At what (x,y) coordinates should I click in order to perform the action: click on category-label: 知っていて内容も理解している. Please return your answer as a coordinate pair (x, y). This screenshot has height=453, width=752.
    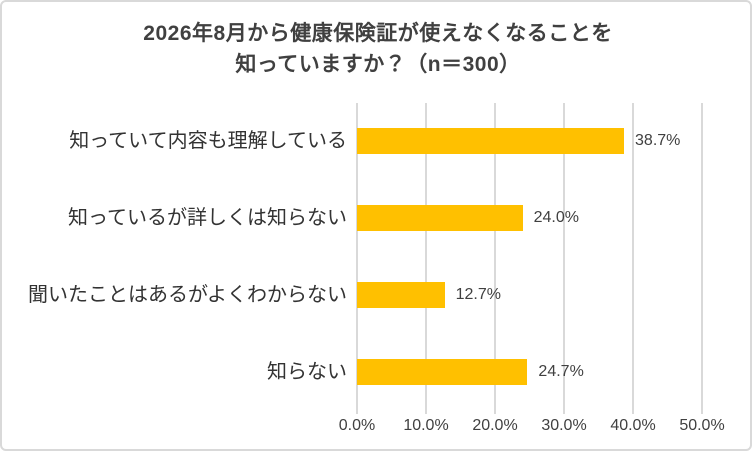
    Looking at the image, I should click on (208, 141).